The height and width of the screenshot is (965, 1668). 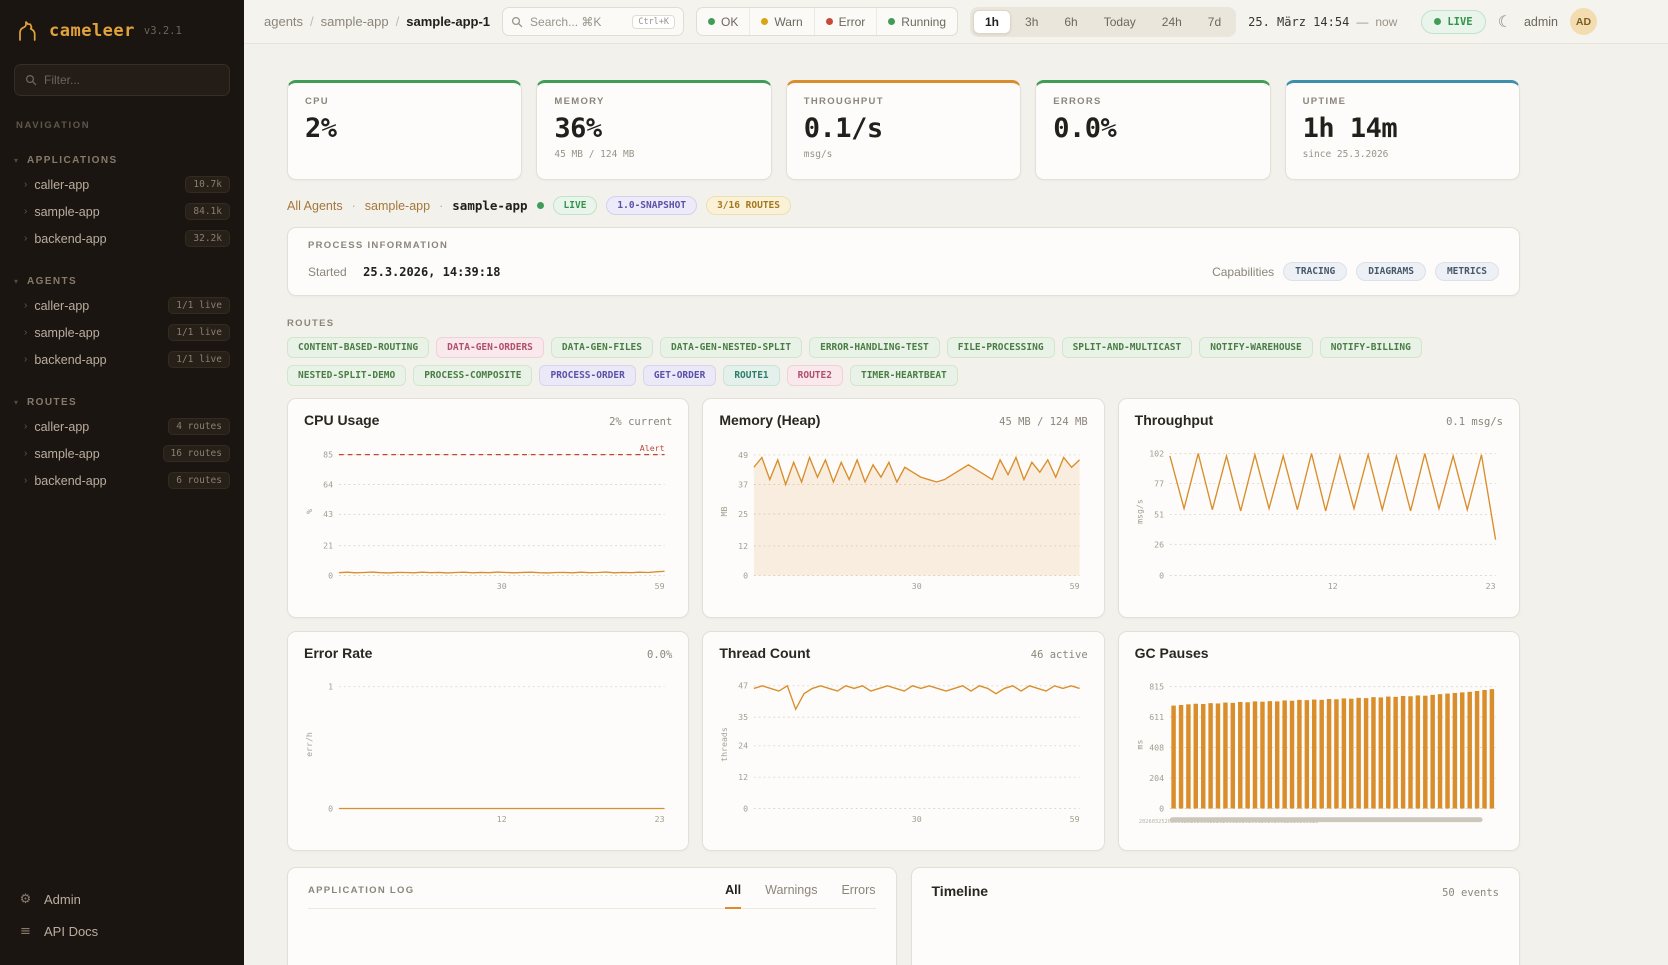 I want to click on sidebar-item-label: caller-app, so click(x=62, y=305).